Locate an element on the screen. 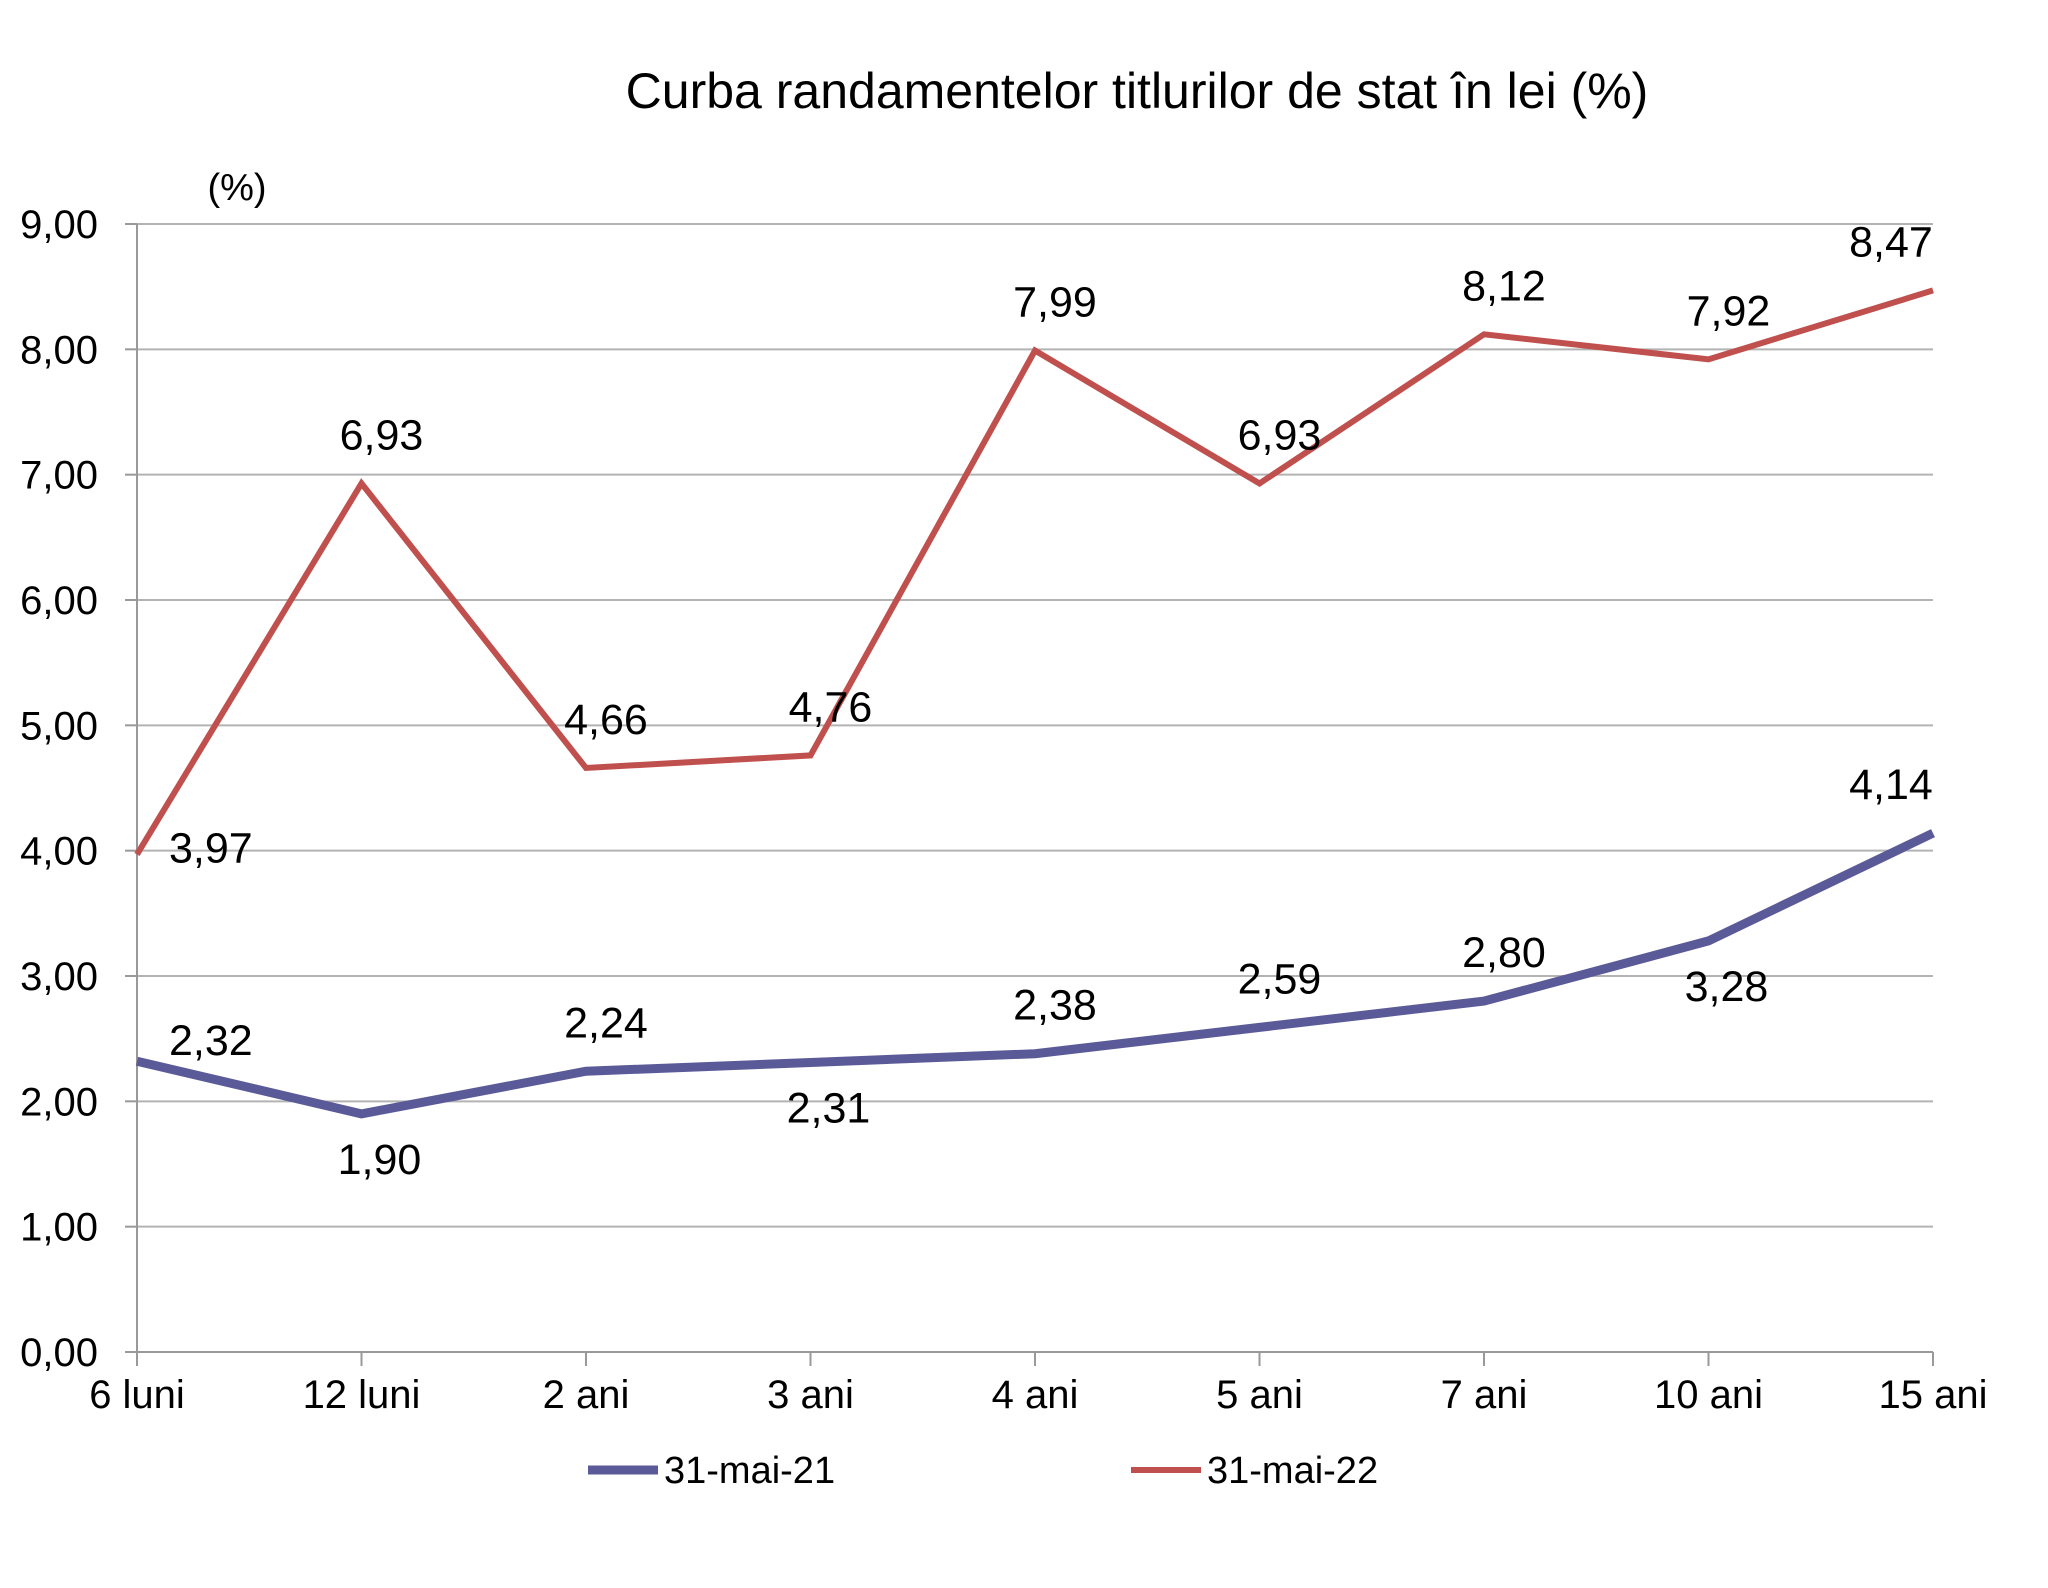 This screenshot has height=1588, width=2048. data-label: 7,92 is located at coordinates (1729, 311).